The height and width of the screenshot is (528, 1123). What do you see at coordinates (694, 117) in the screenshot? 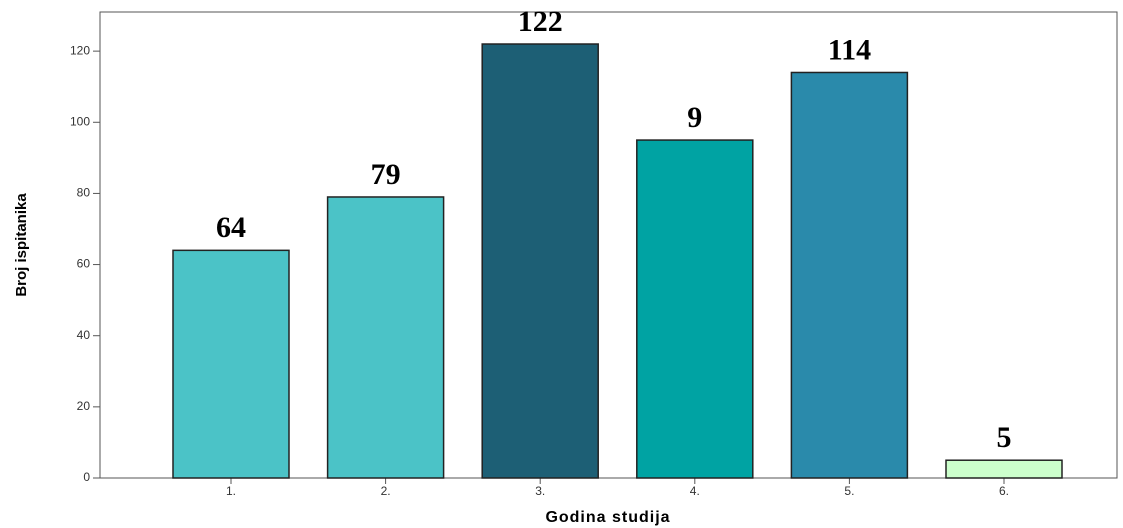
I see `value-label: 9` at bounding box center [694, 117].